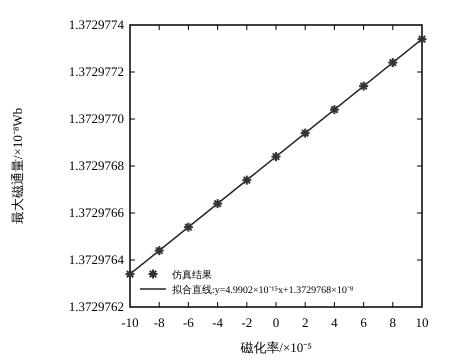  What do you see at coordinates (246, 322) in the screenshot?
I see `x-tick-label: -2` at bounding box center [246, 322].